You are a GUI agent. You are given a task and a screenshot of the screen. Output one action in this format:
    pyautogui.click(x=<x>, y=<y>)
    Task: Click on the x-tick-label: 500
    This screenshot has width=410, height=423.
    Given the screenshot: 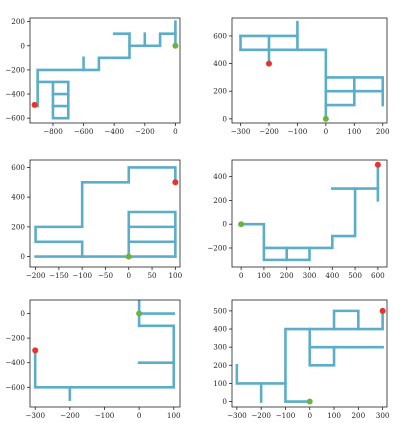 What is the action you would take?
    pyautogui.click(x=355, y=275)
    